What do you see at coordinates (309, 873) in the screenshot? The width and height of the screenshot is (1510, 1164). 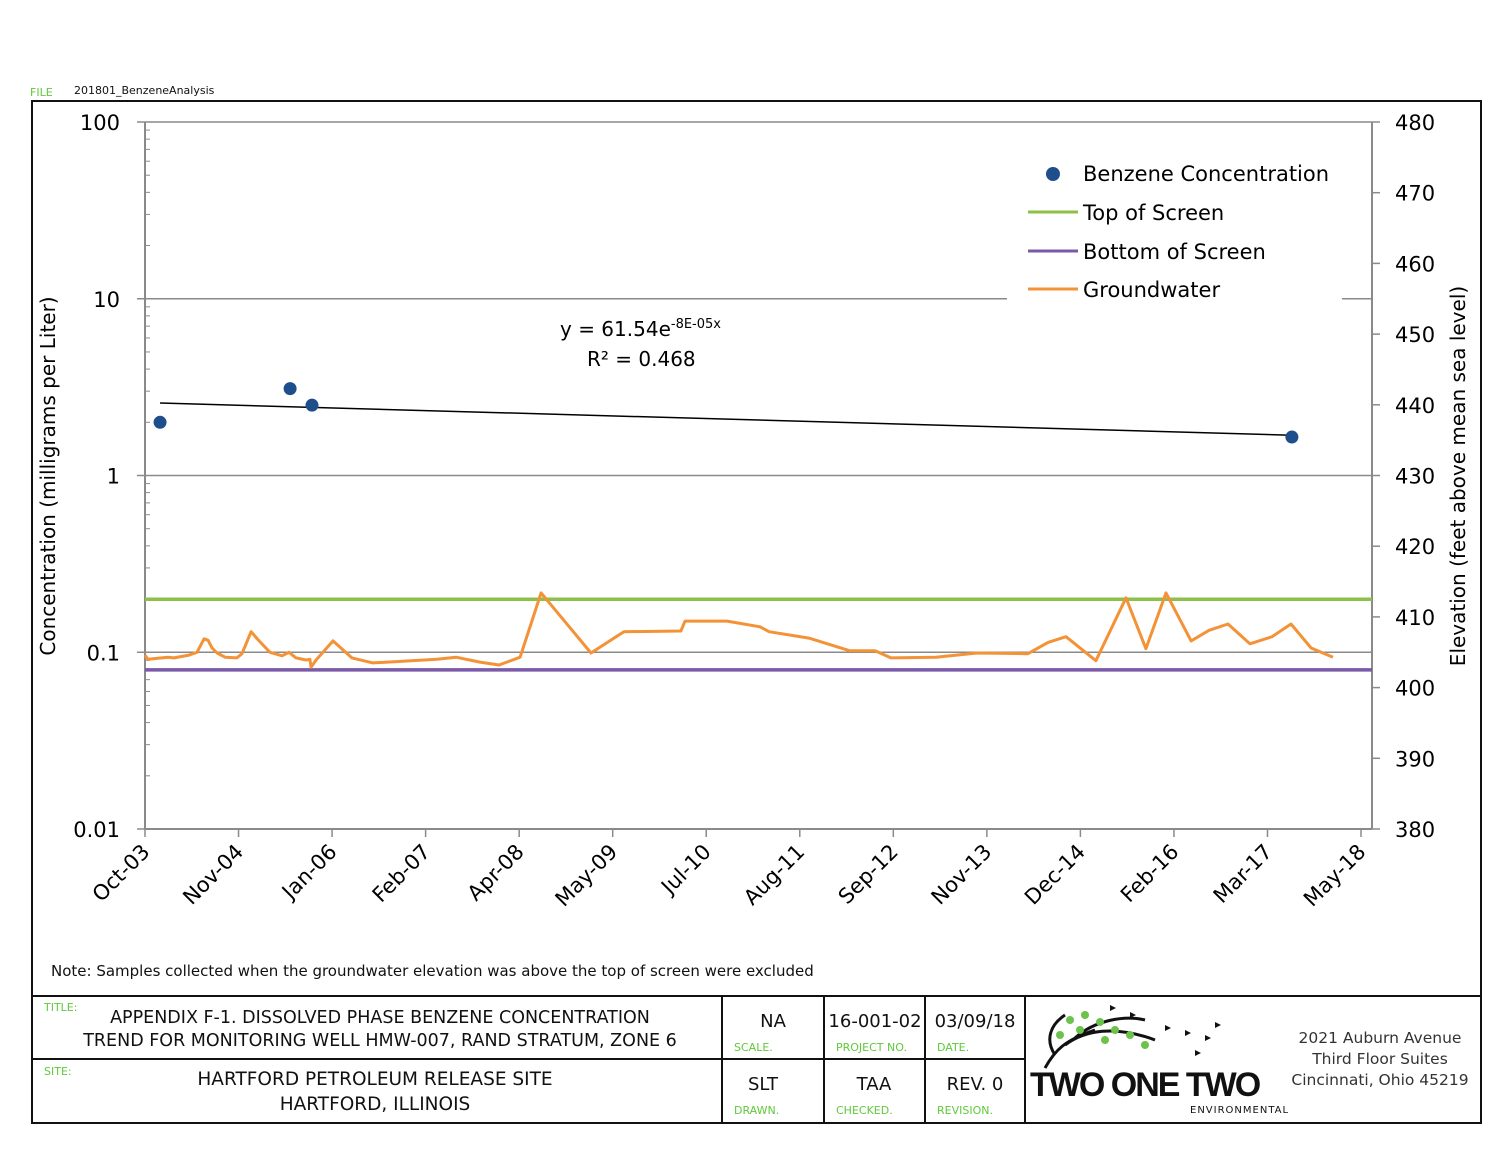 I see `x-tick-label: Jan-06` at bounding box center [309, 873].